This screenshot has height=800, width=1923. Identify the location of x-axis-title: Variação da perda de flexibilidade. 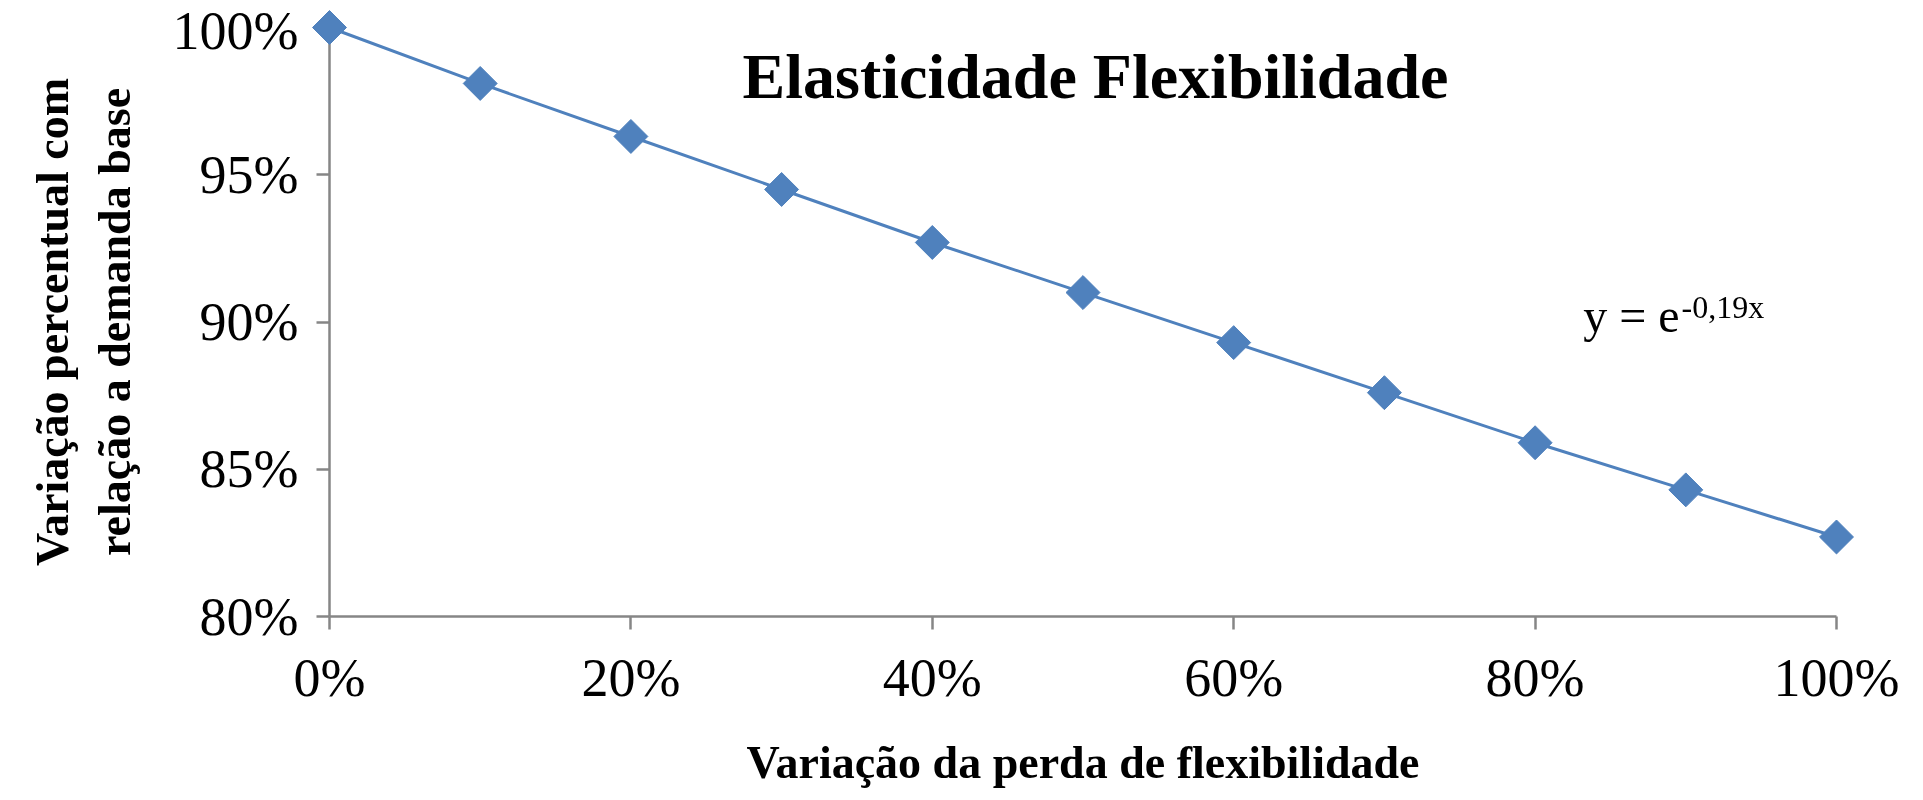
(1083, 762).